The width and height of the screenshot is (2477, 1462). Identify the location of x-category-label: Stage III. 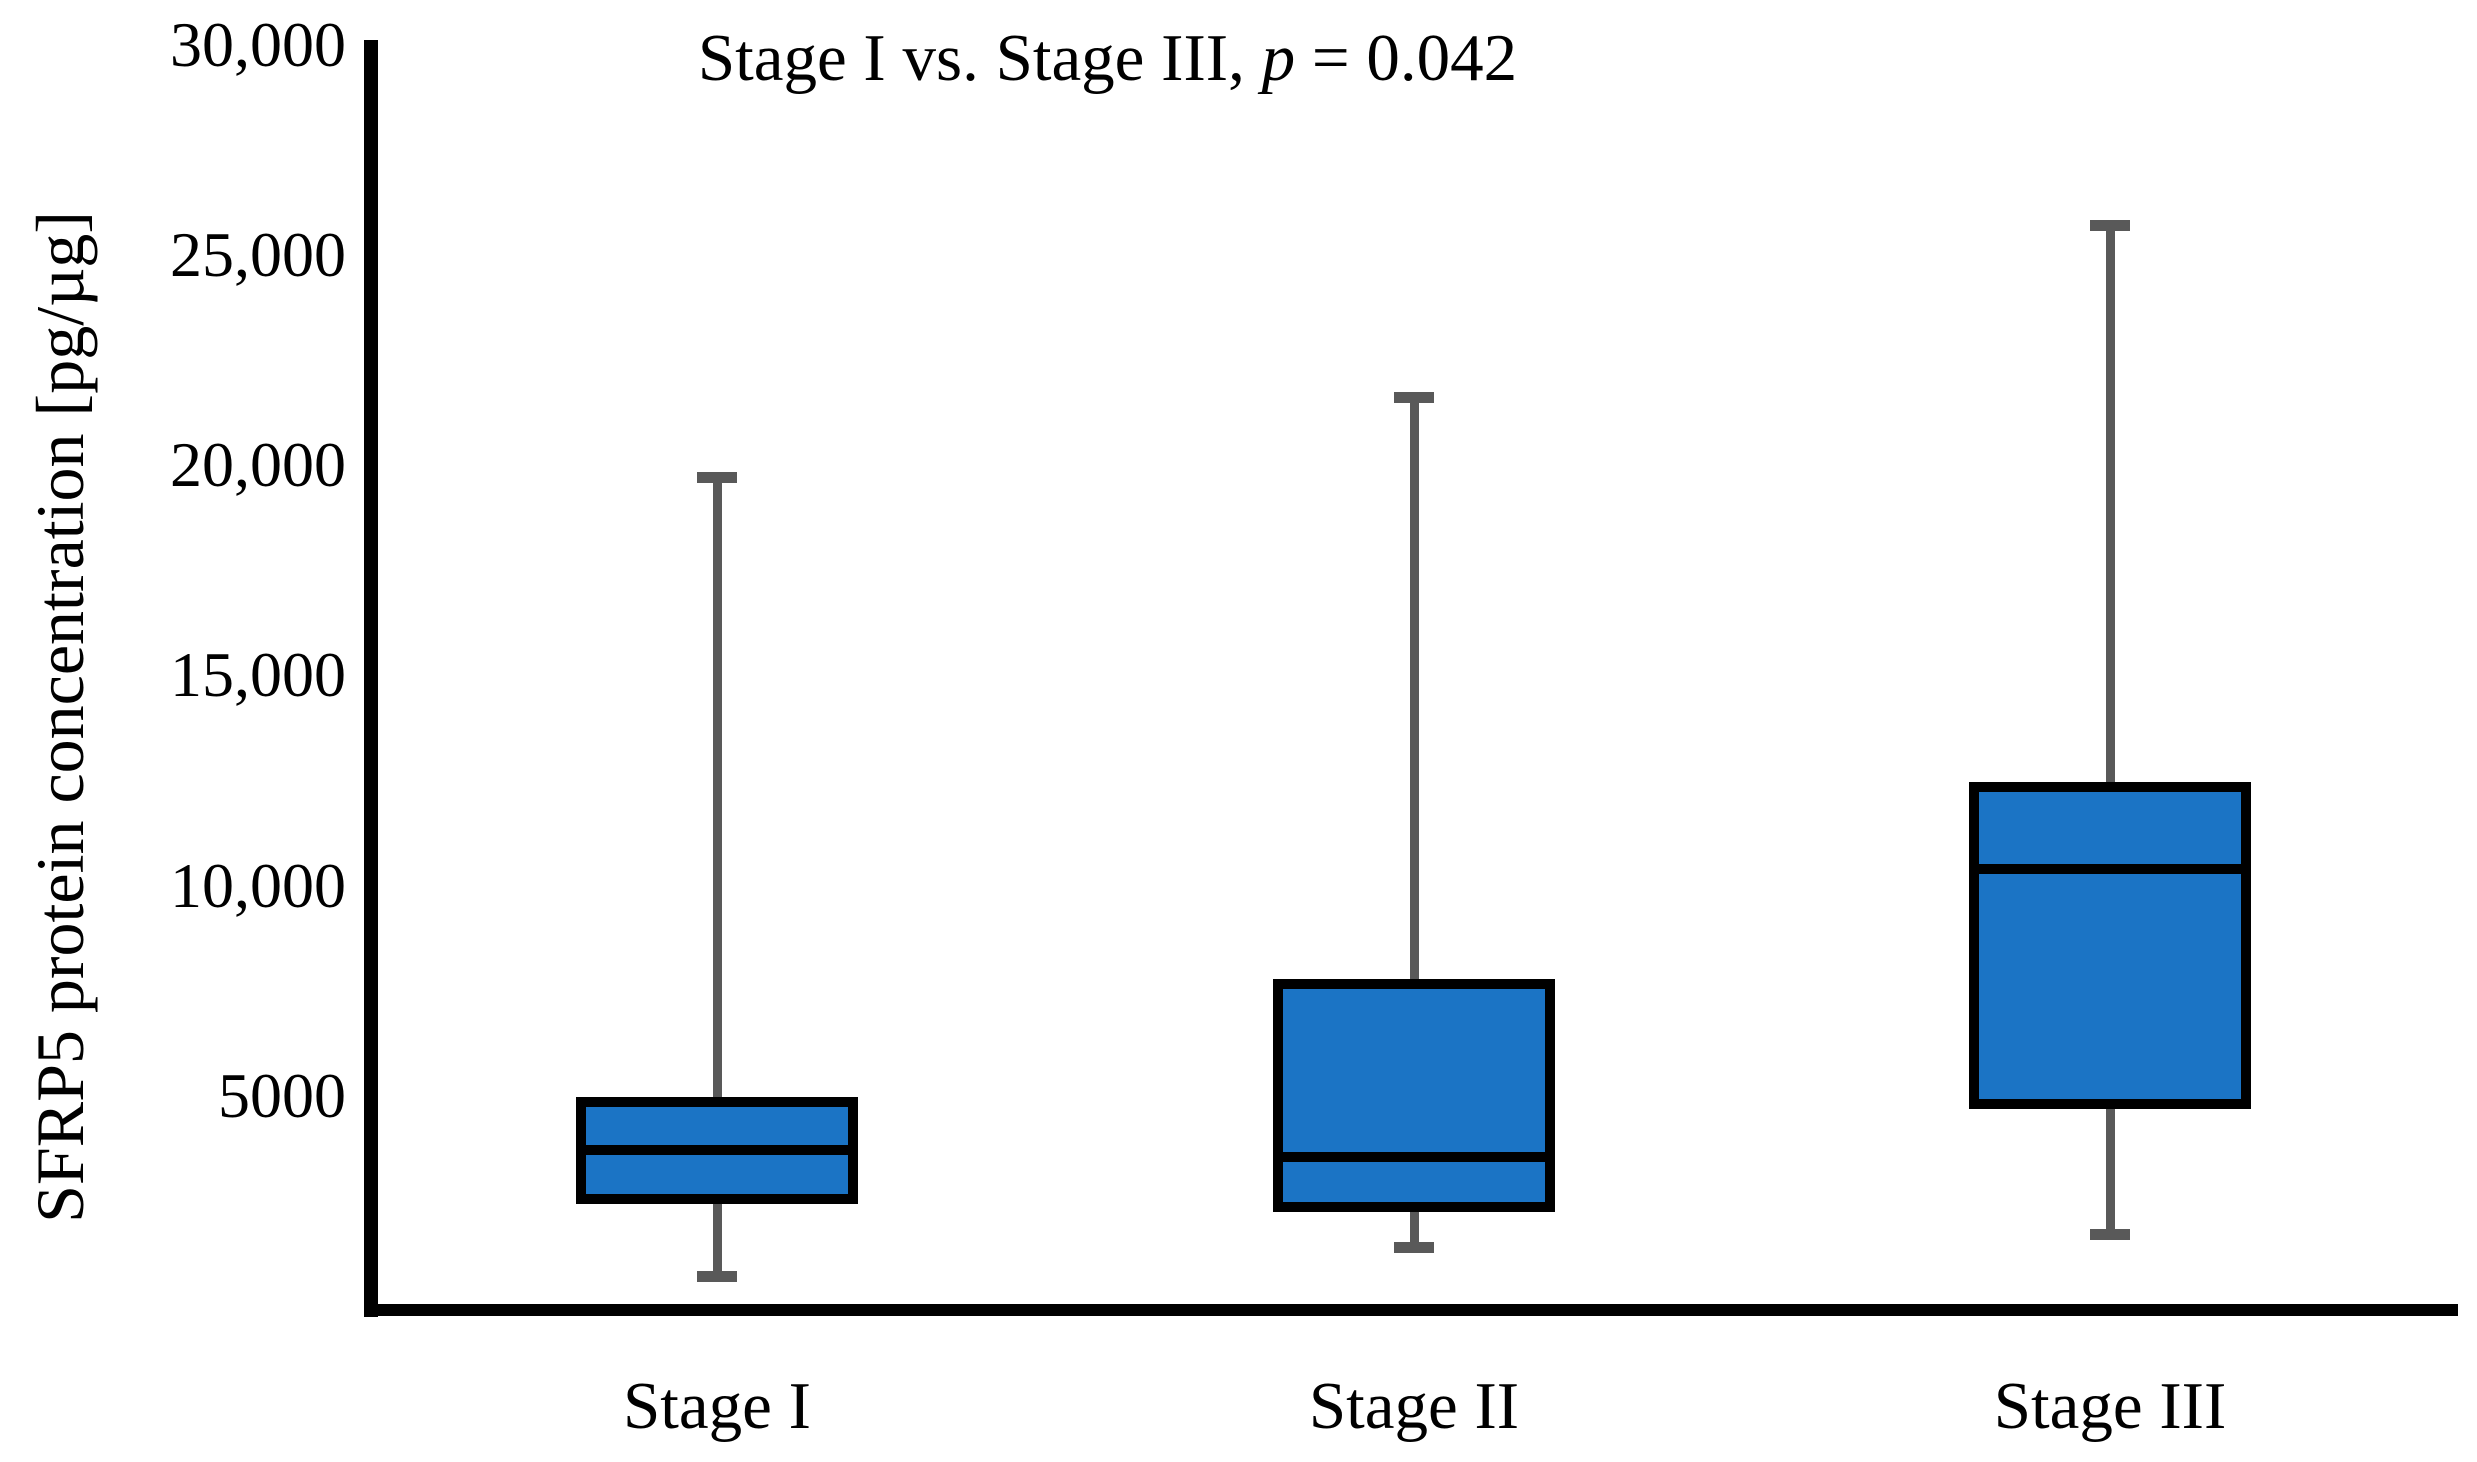
(2110, 1406).